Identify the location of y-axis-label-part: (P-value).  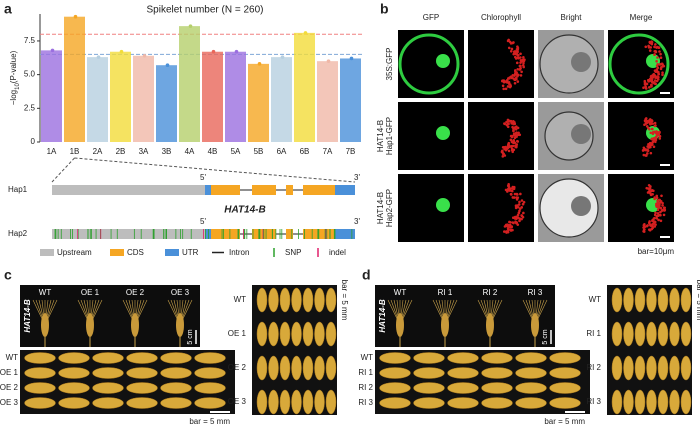
(13, 66).